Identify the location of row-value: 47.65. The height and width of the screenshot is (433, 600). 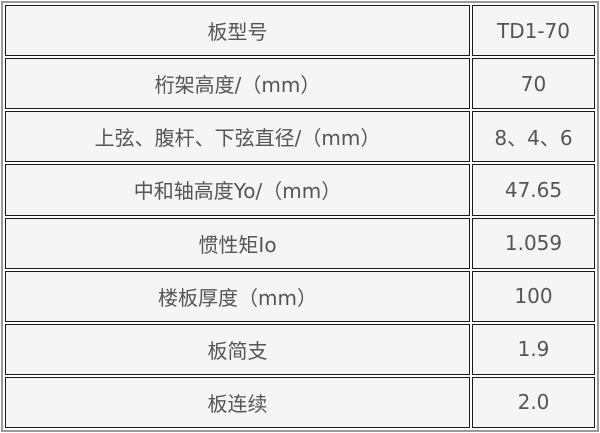
(533, 190).